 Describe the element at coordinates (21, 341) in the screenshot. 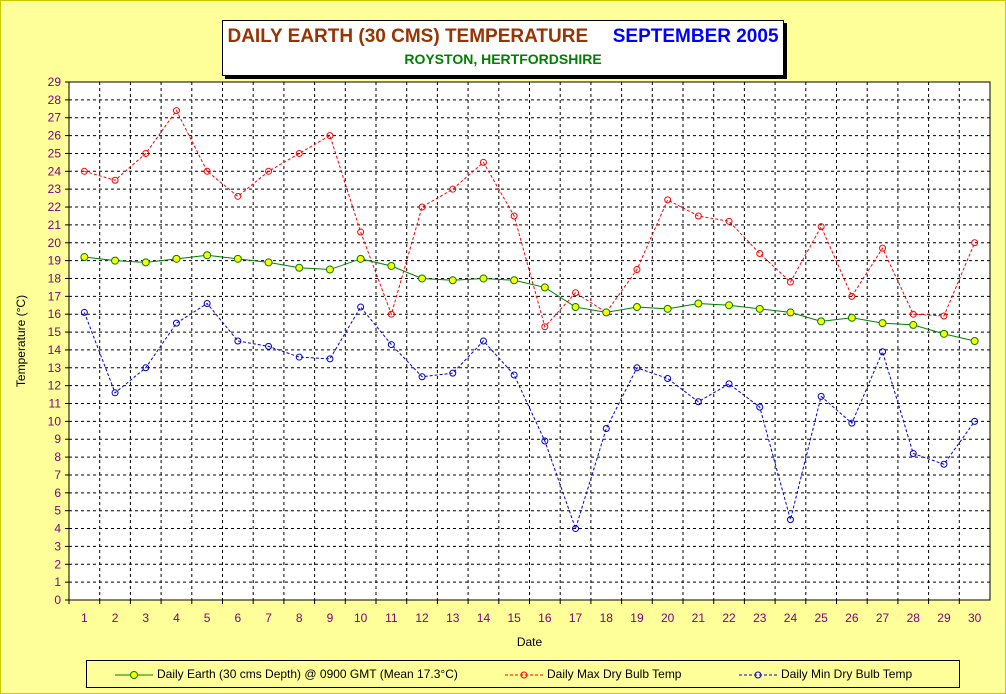

I see `y-axis-label: Temperature (°C)` at that location.